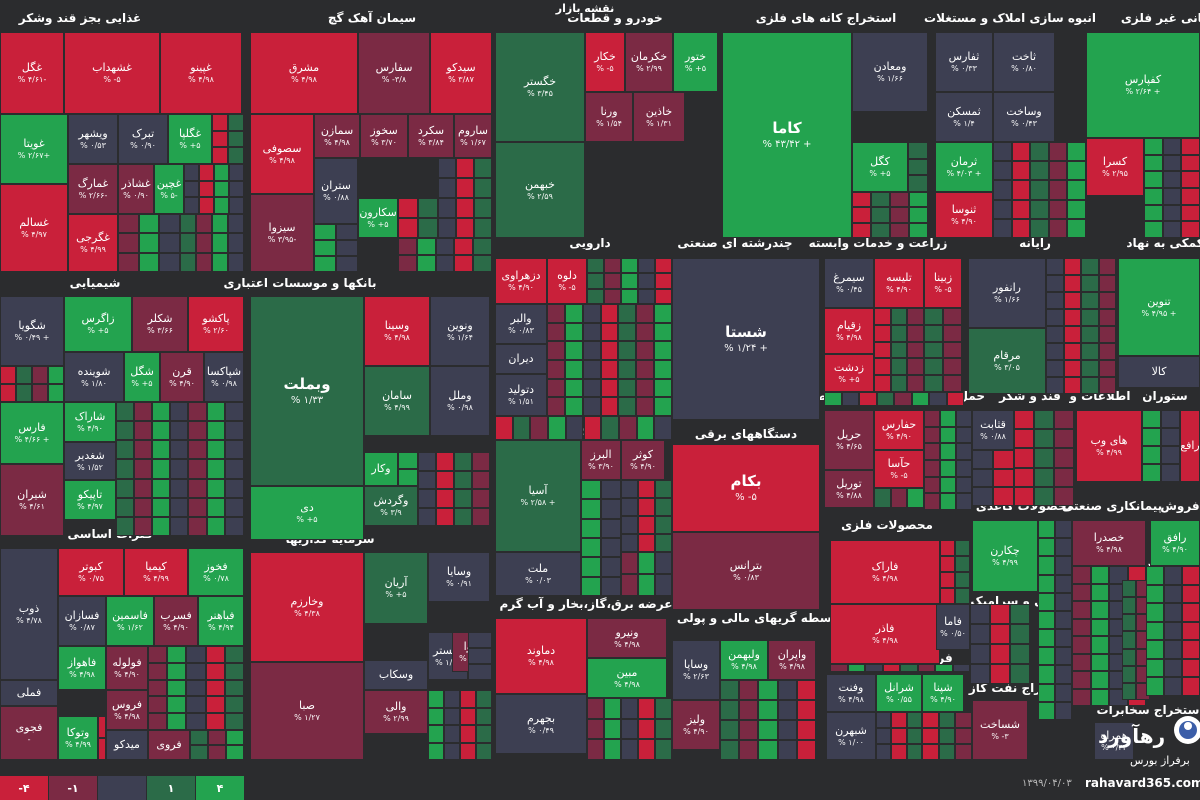  What do you see at coordinates (143, 139) in the screenshot?
I see `stock-tile: تبرک ۰/۹۰ %` at bounding box center [143, 139].